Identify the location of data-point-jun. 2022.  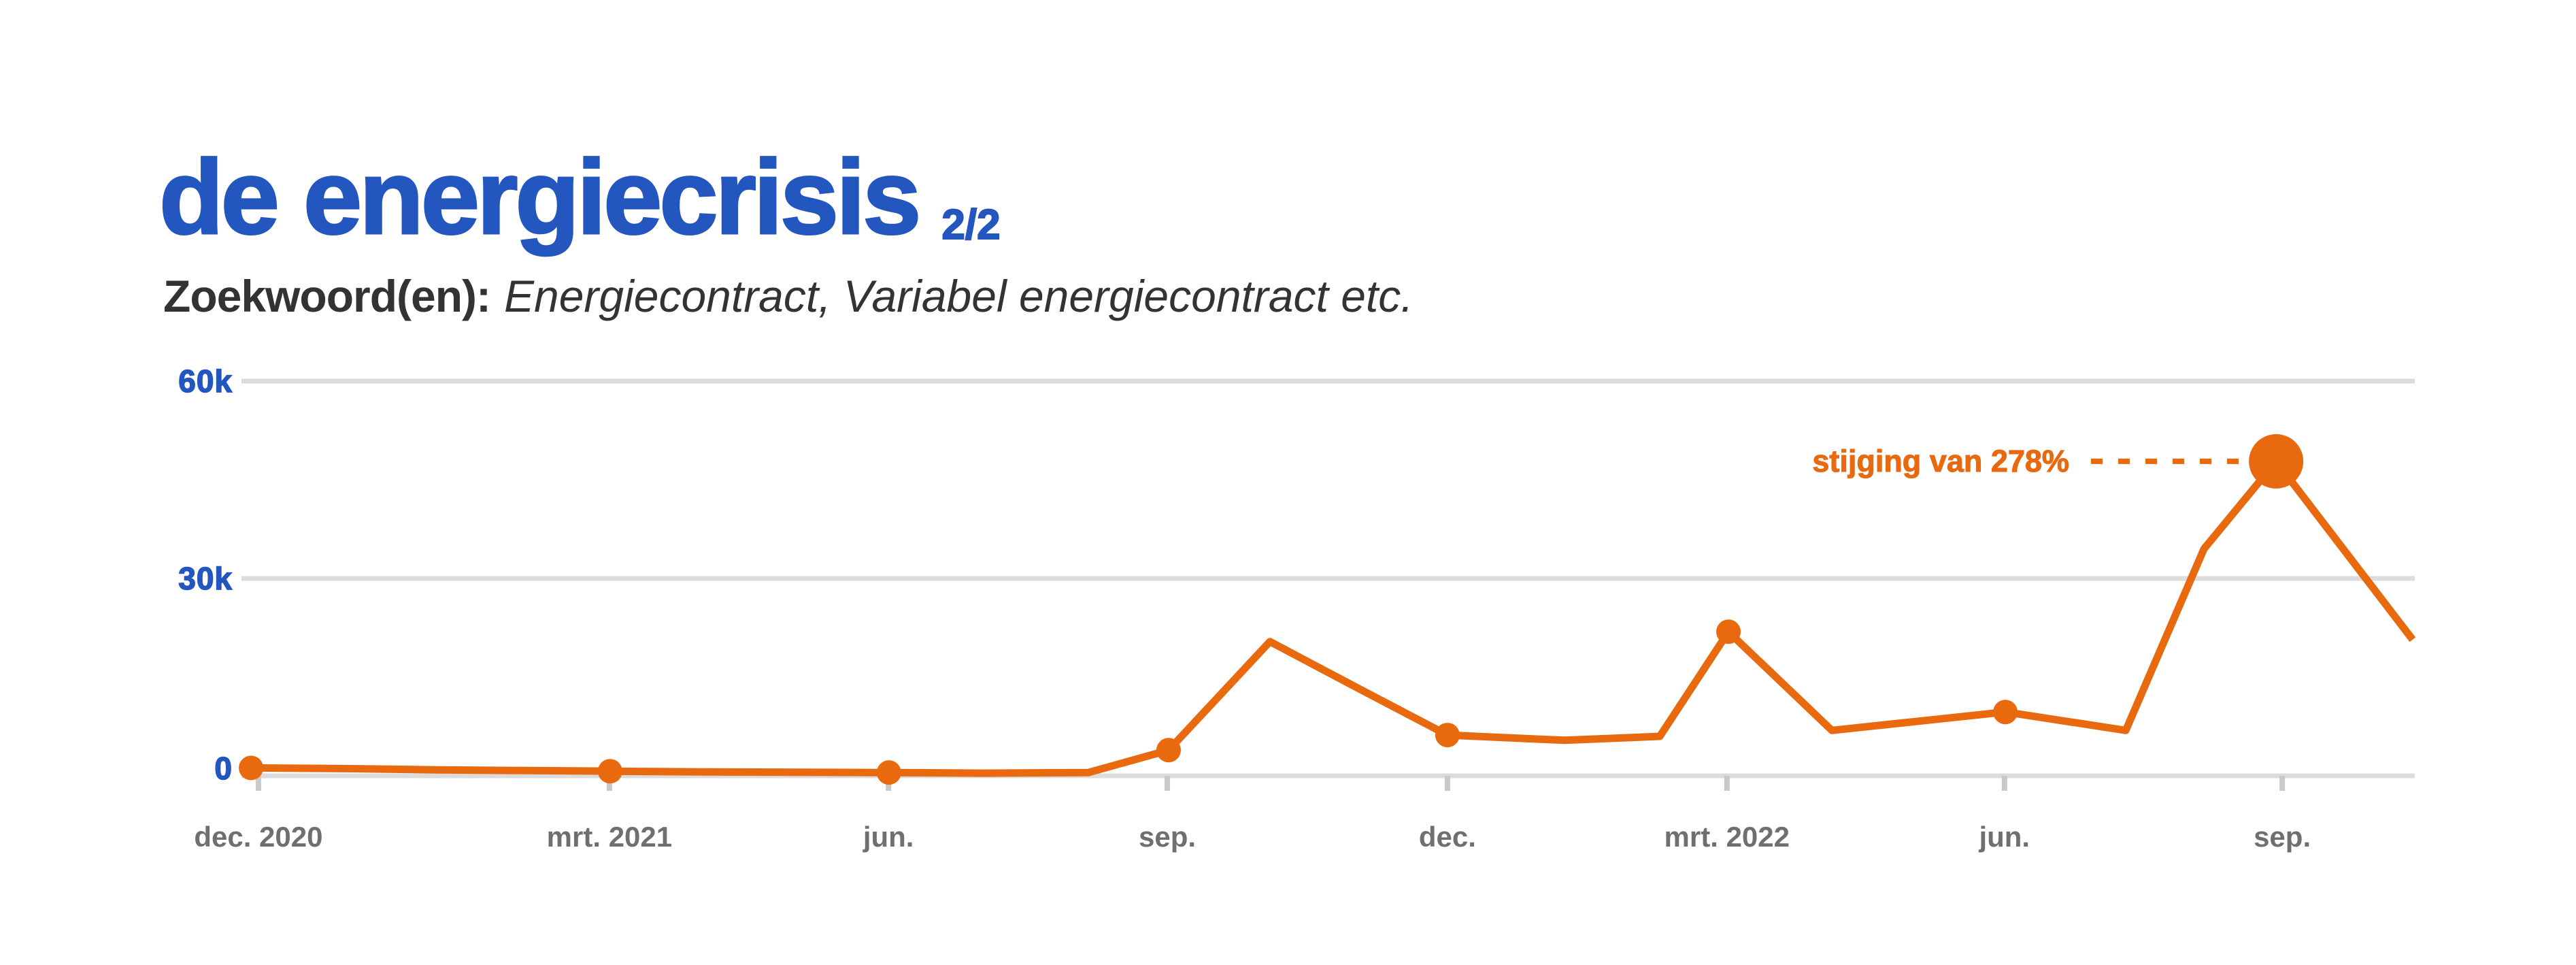
(2005, 713).